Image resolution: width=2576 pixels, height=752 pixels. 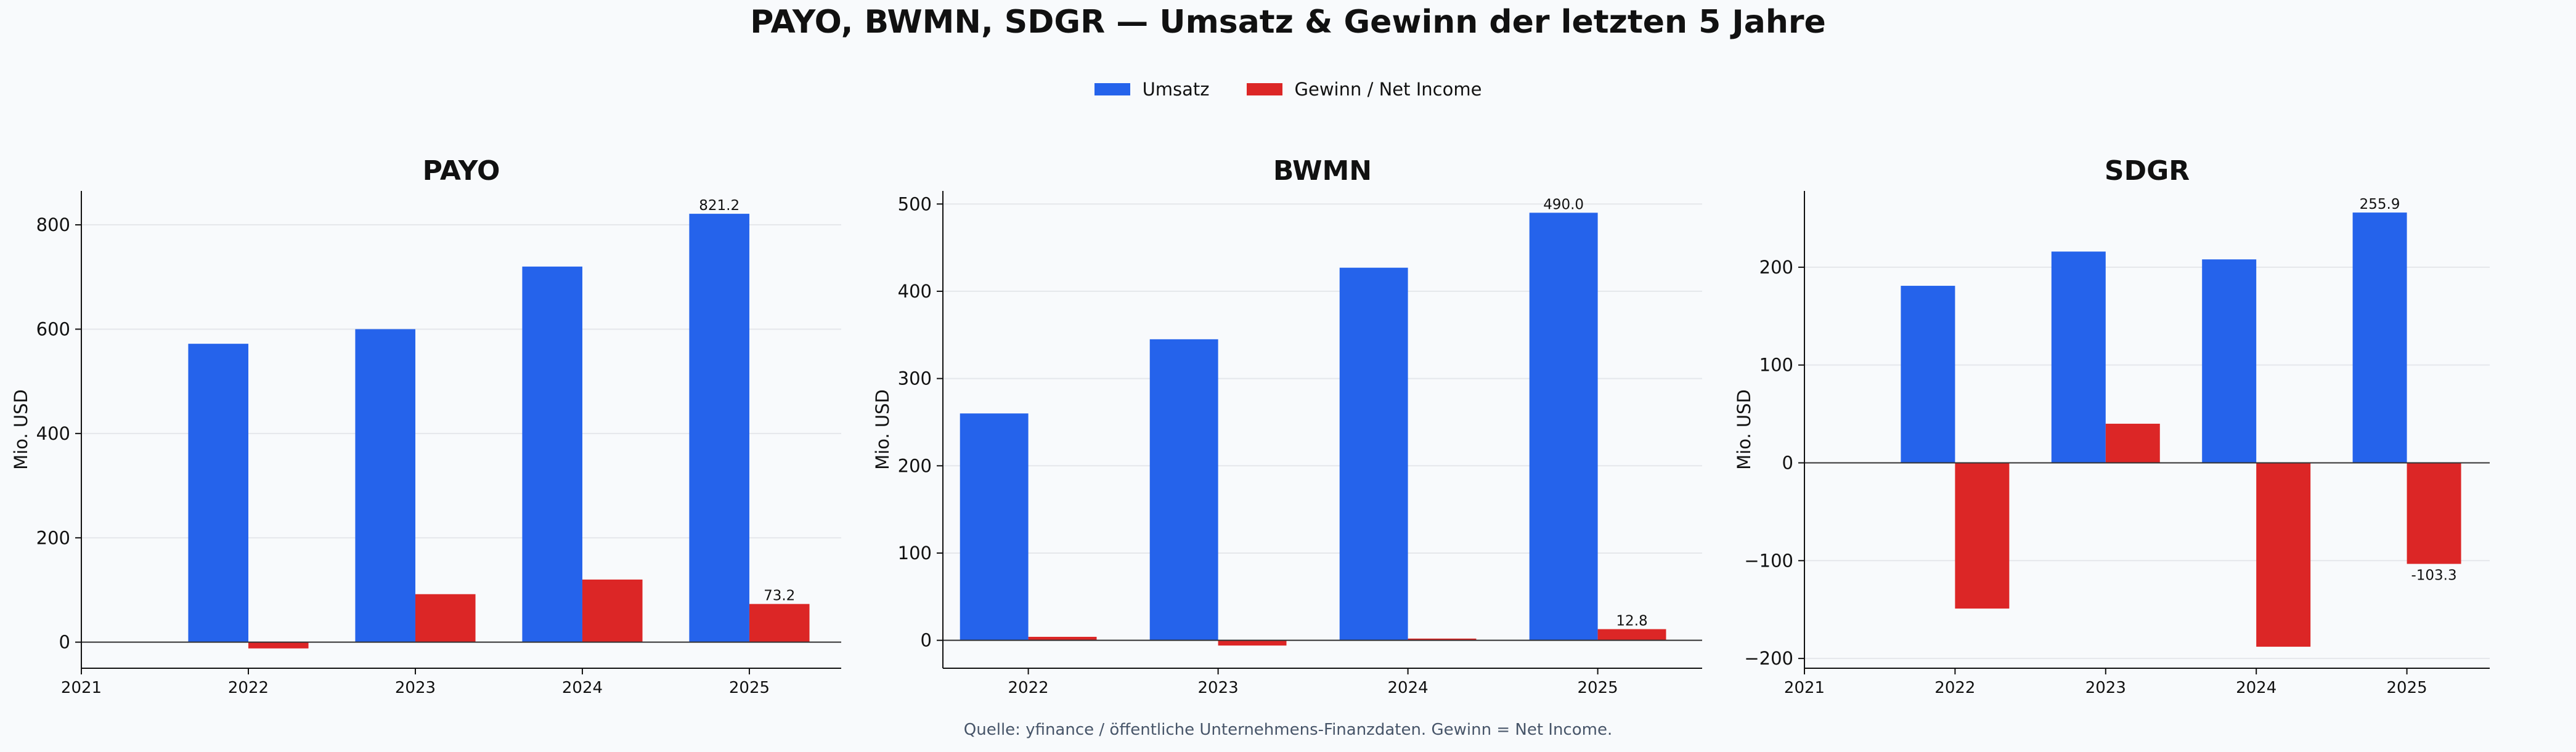 I want to click on bwmn-bar-gewinn-2025, so click(x=1631, y=635).